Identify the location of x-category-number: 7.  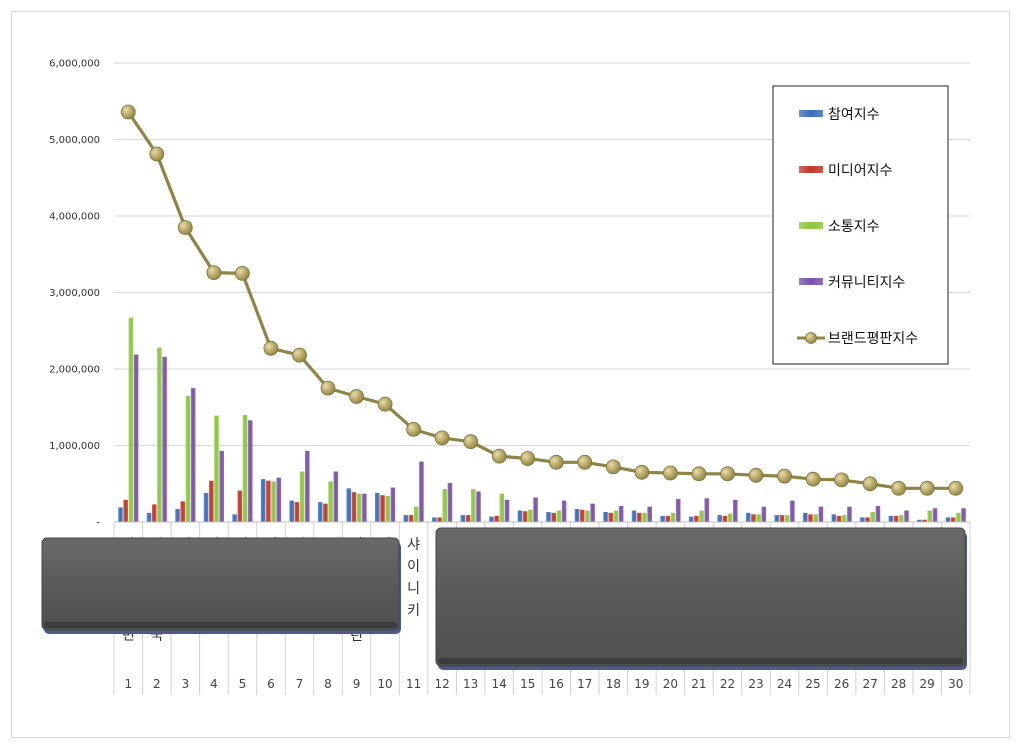
(300, 684).